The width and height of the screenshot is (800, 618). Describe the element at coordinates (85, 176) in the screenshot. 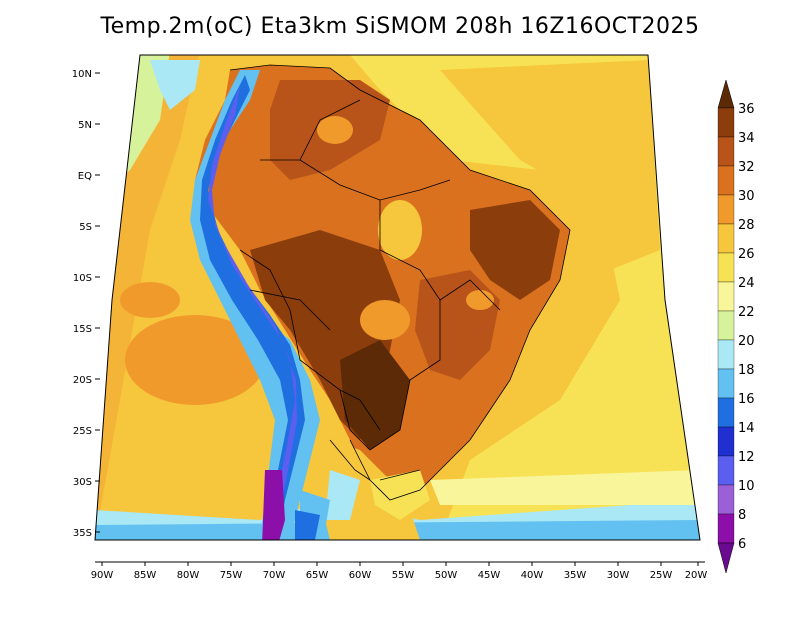

I see `lat-label: EQ` at that location.